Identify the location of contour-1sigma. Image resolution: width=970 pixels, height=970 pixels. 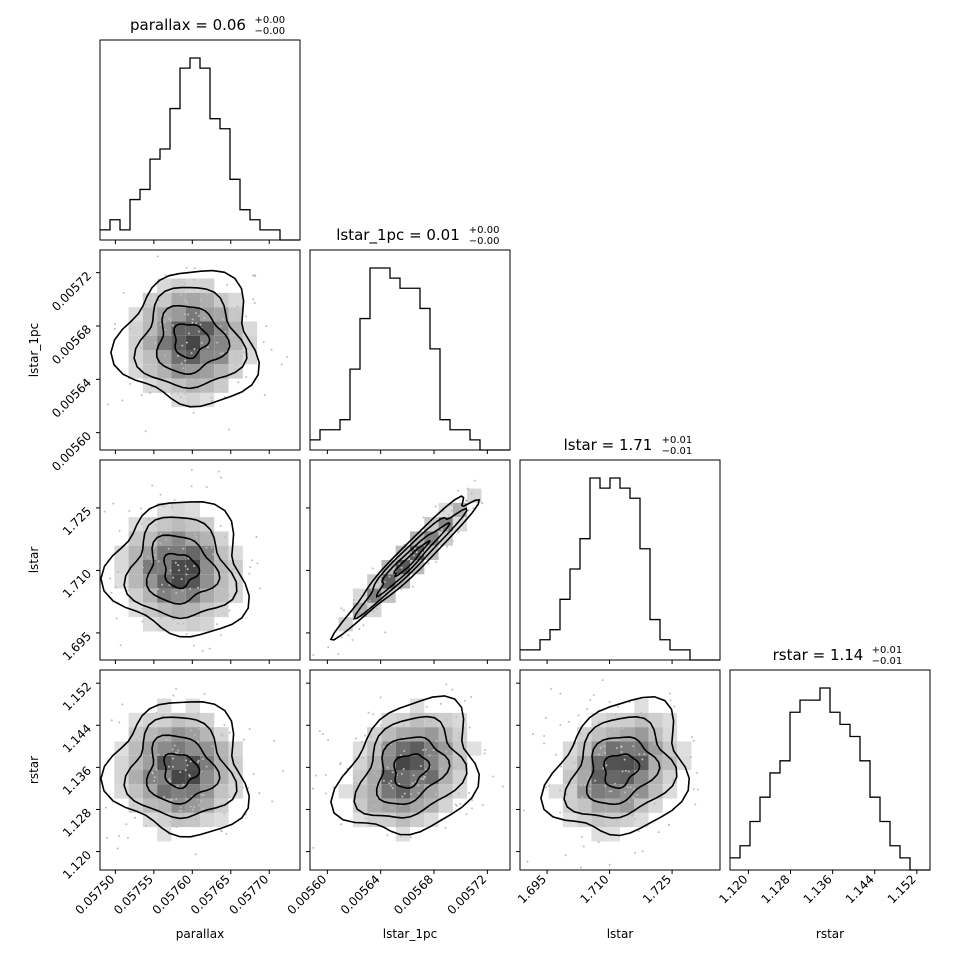
(413, 771).